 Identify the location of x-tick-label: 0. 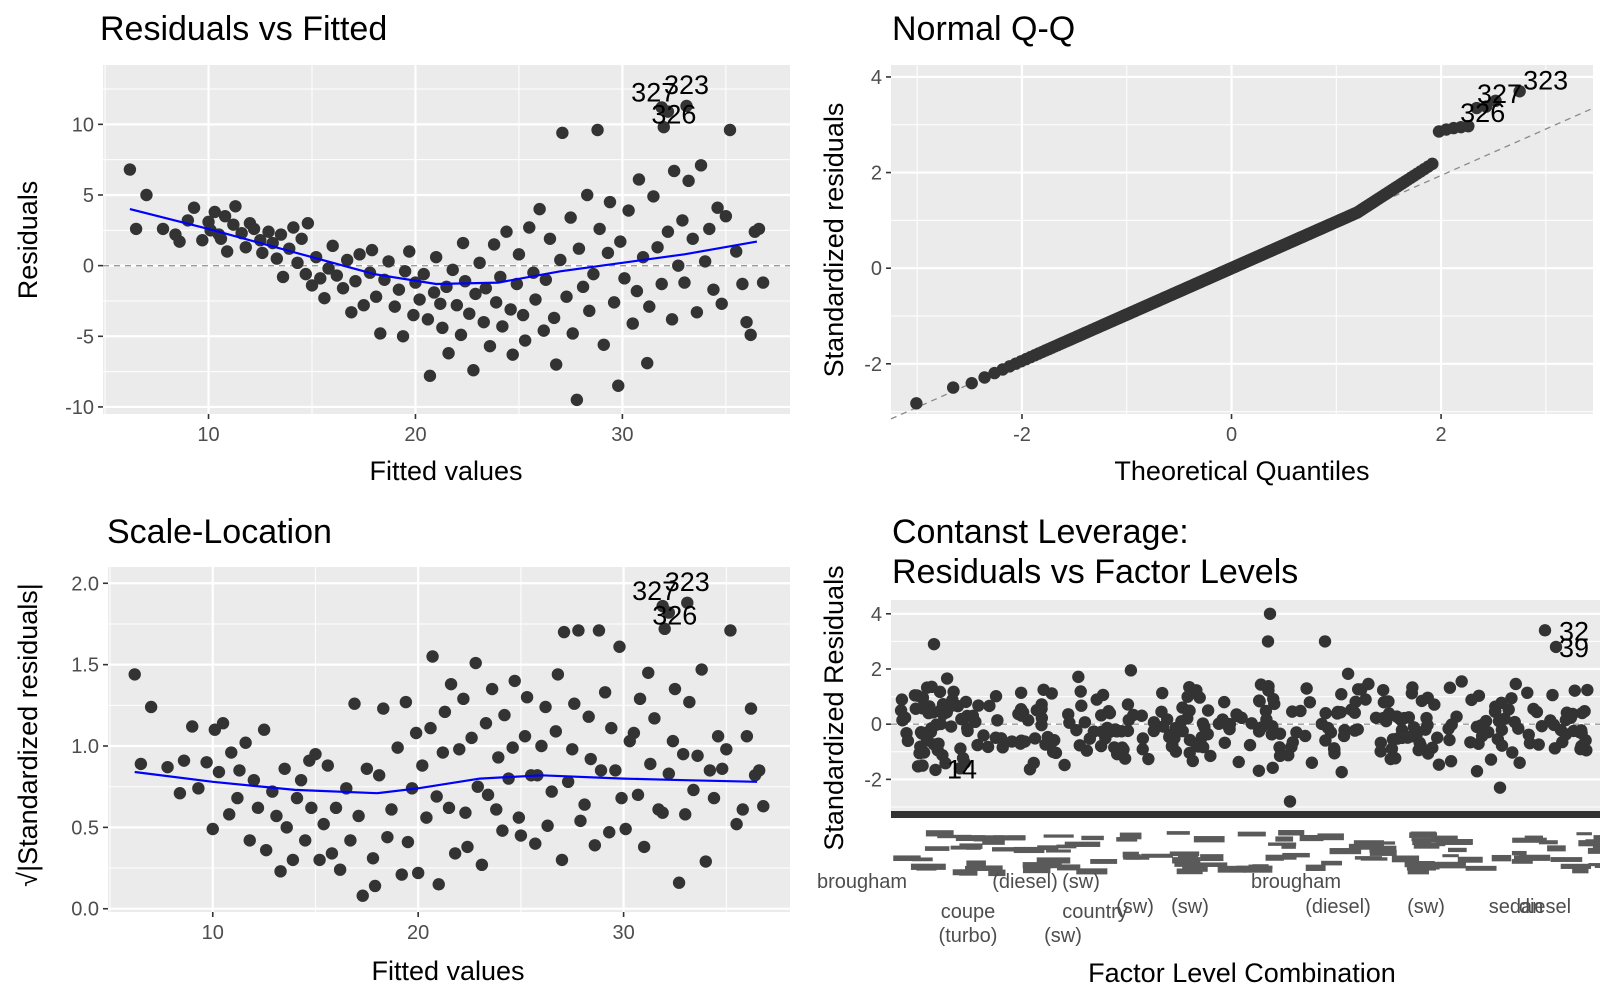
(1231, 435).